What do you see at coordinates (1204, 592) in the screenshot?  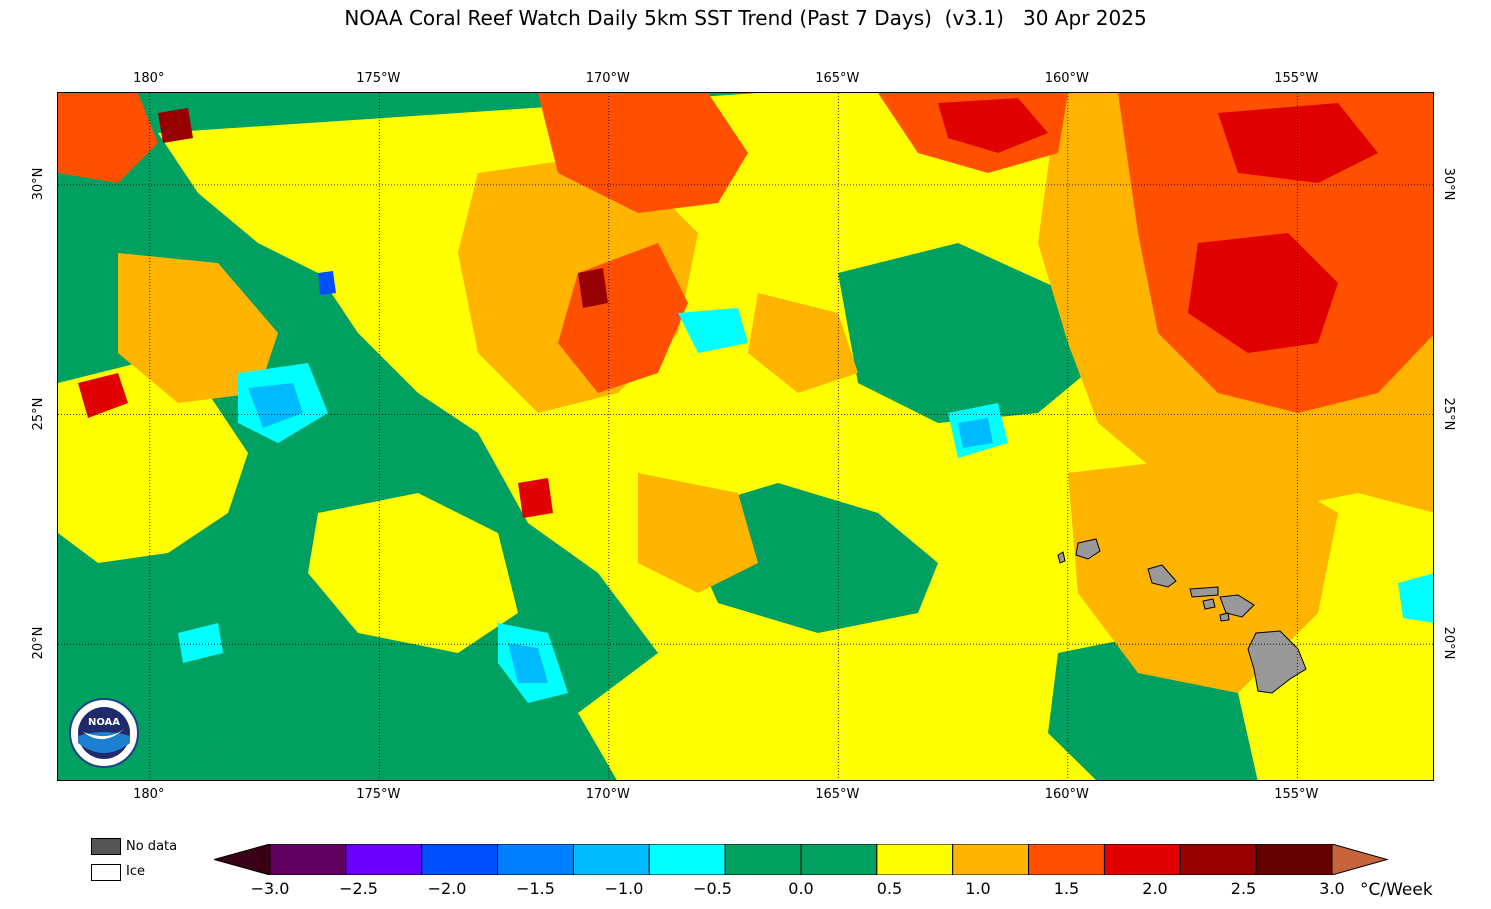 I see `island-molokai` at bounding box center [1204, 592].